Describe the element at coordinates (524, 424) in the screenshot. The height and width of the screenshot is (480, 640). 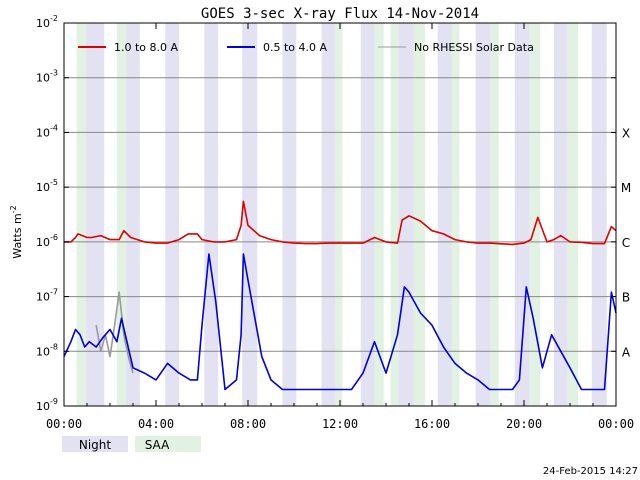
I see `x-tick-label: 20:00` at that location.